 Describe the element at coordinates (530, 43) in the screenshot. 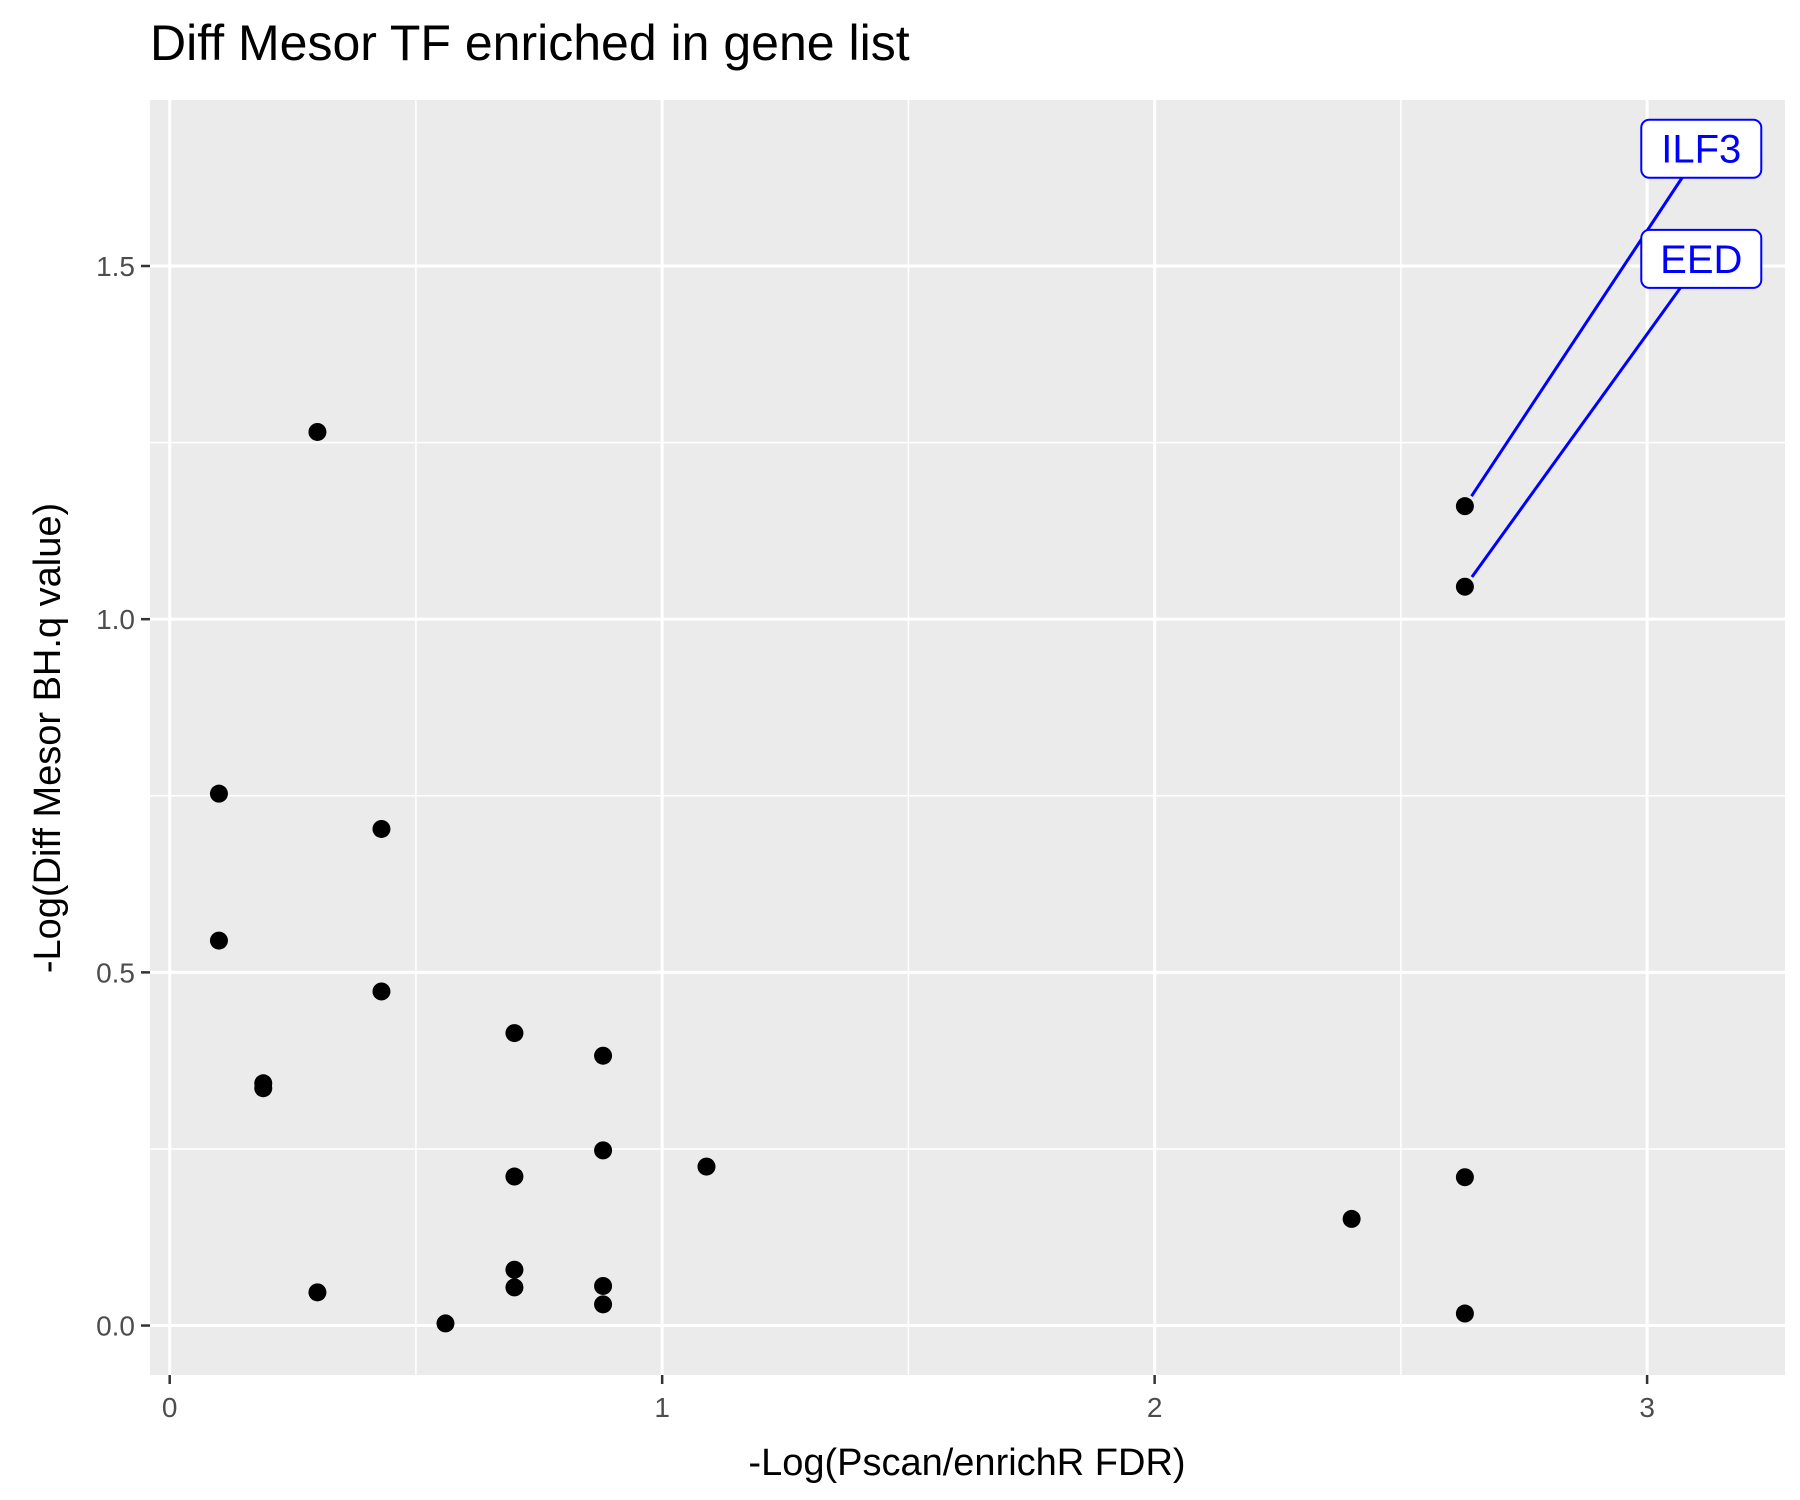

I see `chart-title: Diff Mesor TF enriched in gene list` at that location.